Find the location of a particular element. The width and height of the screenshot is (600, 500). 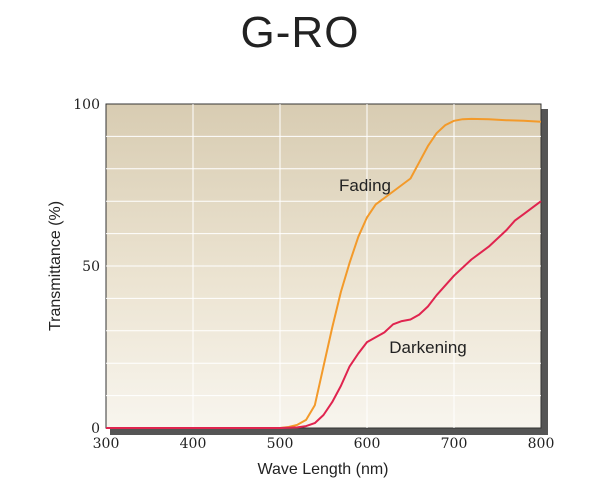

y-tick-label: 0 is located at coordinates (95, 429).